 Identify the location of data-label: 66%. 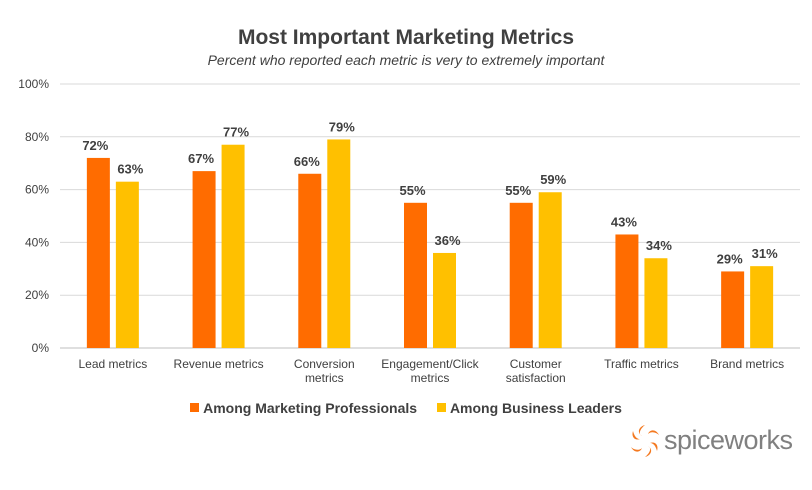
(307, 161).